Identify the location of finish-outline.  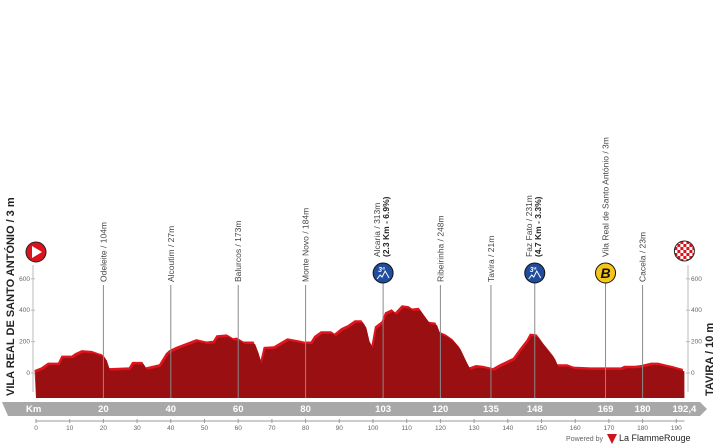
(684, 251).